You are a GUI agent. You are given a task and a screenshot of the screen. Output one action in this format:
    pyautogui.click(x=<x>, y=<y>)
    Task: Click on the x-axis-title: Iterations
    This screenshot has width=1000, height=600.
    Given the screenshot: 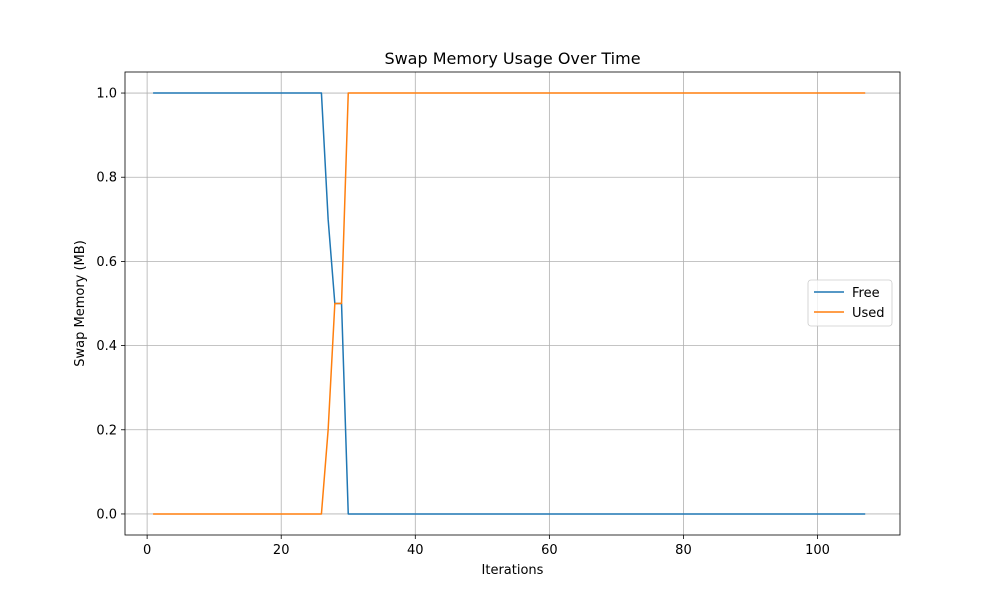 What is the action you would take?
    pyautogui.click(x=513, y=570)
    